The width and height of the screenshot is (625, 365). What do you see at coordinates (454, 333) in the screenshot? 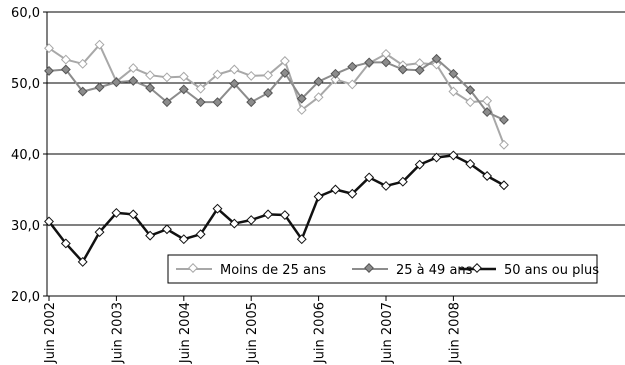
I see `x-tick-label: Juin 2008` at bounding box center [454, 333].